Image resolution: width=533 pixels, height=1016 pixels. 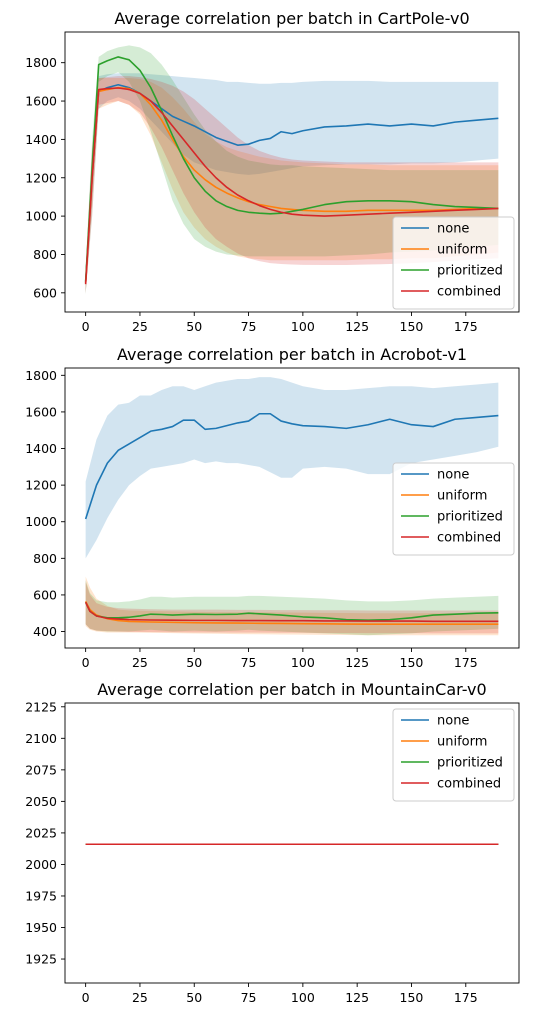 What do you see at coordinates (41, 801) in the screenshot?
I see `y-tick-label: 2050` at bounding box center [41, 801].